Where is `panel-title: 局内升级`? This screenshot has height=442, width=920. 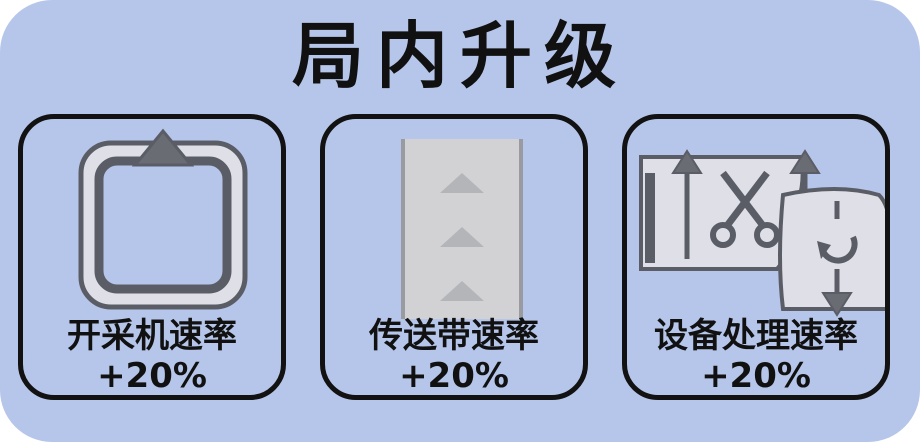
panel-title: 局内升级 is located at coordinates (459, 56).